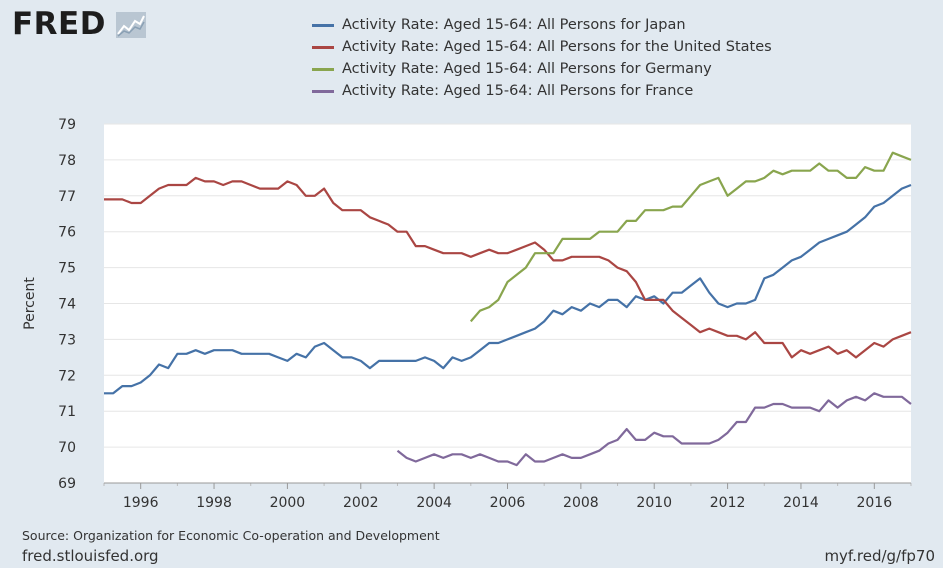 The height and width of the screenshot is (568, 943). Describe the element at coordinates (361, 503) in the screenshot. I see `x-tick-label: 2002` at that location.